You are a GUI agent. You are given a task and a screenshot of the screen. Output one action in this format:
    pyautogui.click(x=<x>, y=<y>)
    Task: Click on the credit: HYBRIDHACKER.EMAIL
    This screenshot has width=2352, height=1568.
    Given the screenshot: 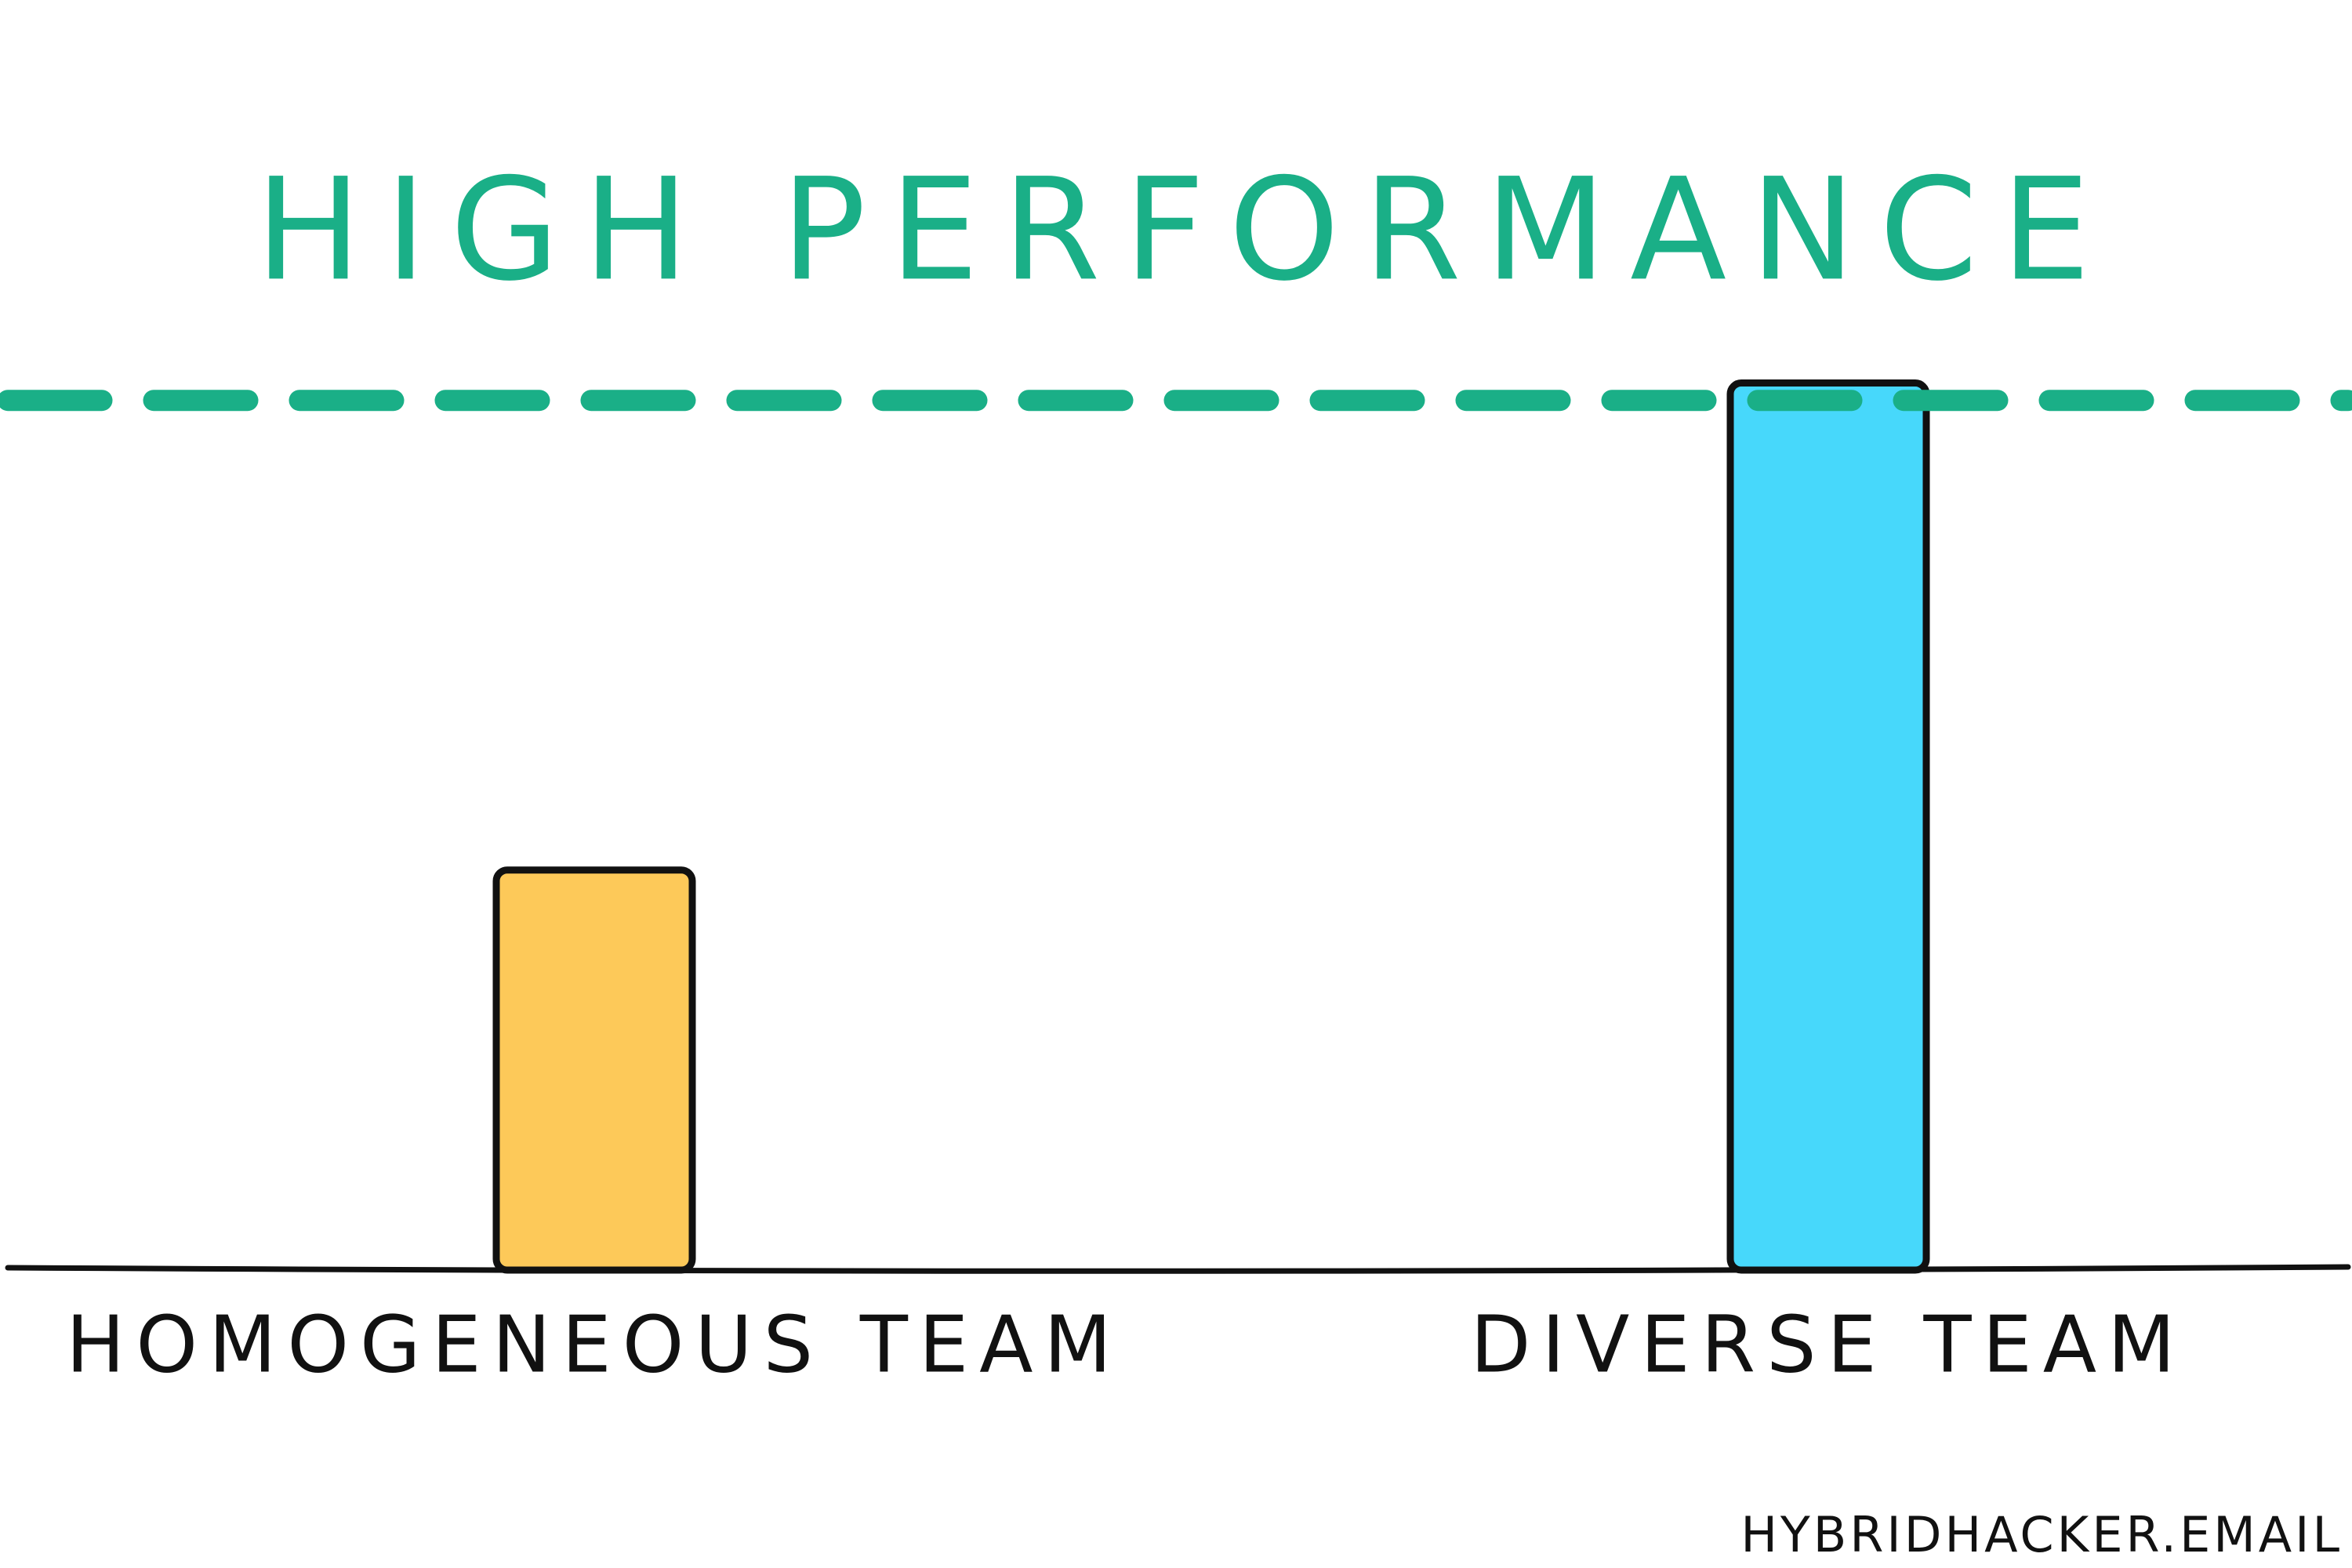 What is the action you would take?
    pyautogui.click(x=2041, y=1534)
    